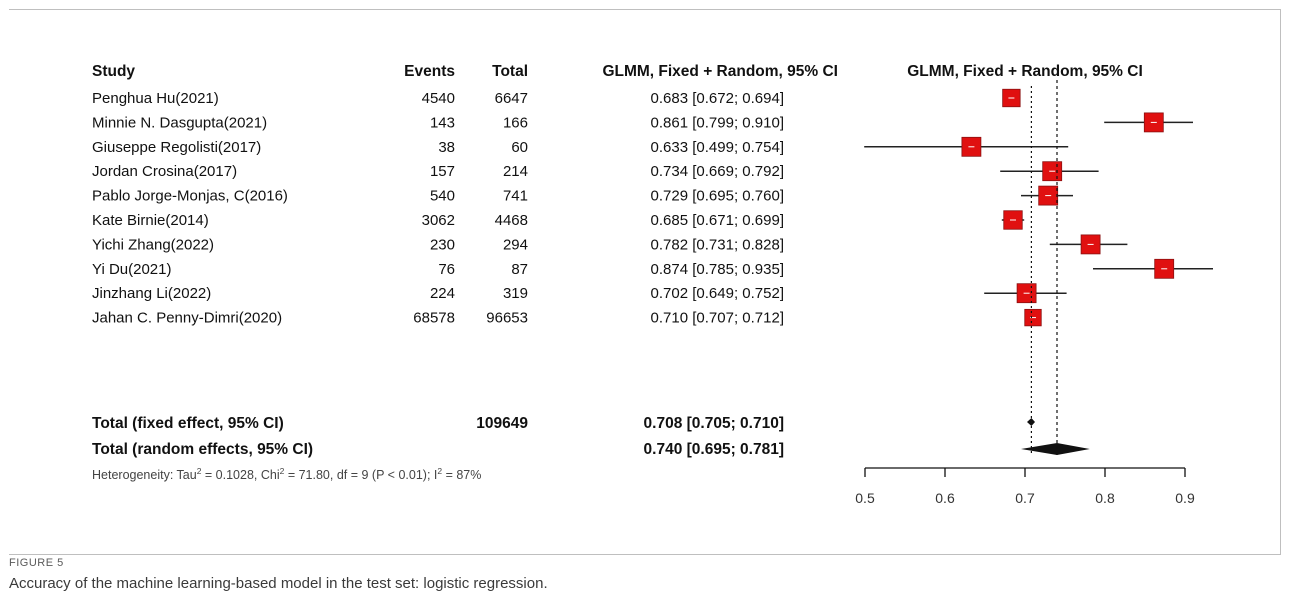 The image size is (1292, 608). Describe the element at coordinates (717, 171) in the screenshot. I see `study-ci: 0.734 [0.669; 0.792]` at that location.